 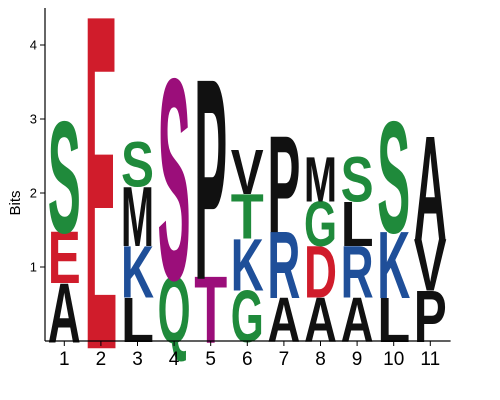 What do you see at coordinates (320, 272) in the screenshot?
I see `logo-letter-d: D` at bounding box center [320, 272].